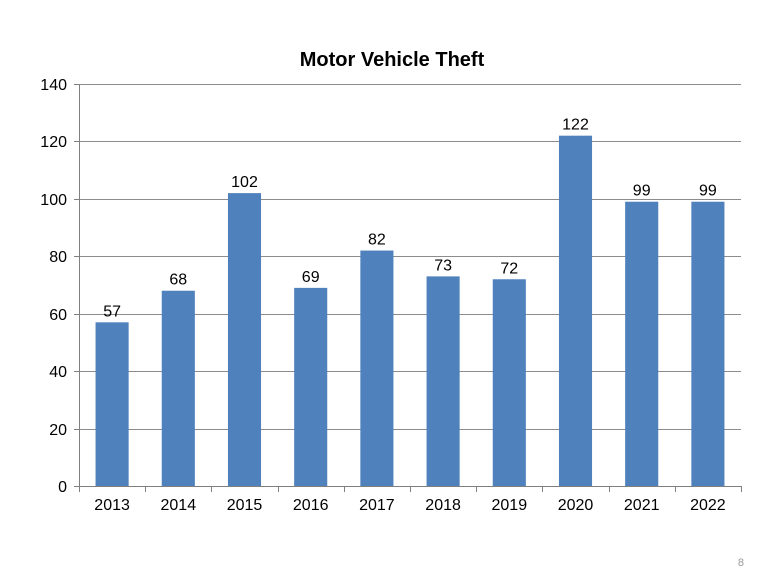 The image size is (784, 581). What do you see at coordinates (62, 487) in the screenshot?
I see `y-tick-label: 0` at bounding box center [62, 487].